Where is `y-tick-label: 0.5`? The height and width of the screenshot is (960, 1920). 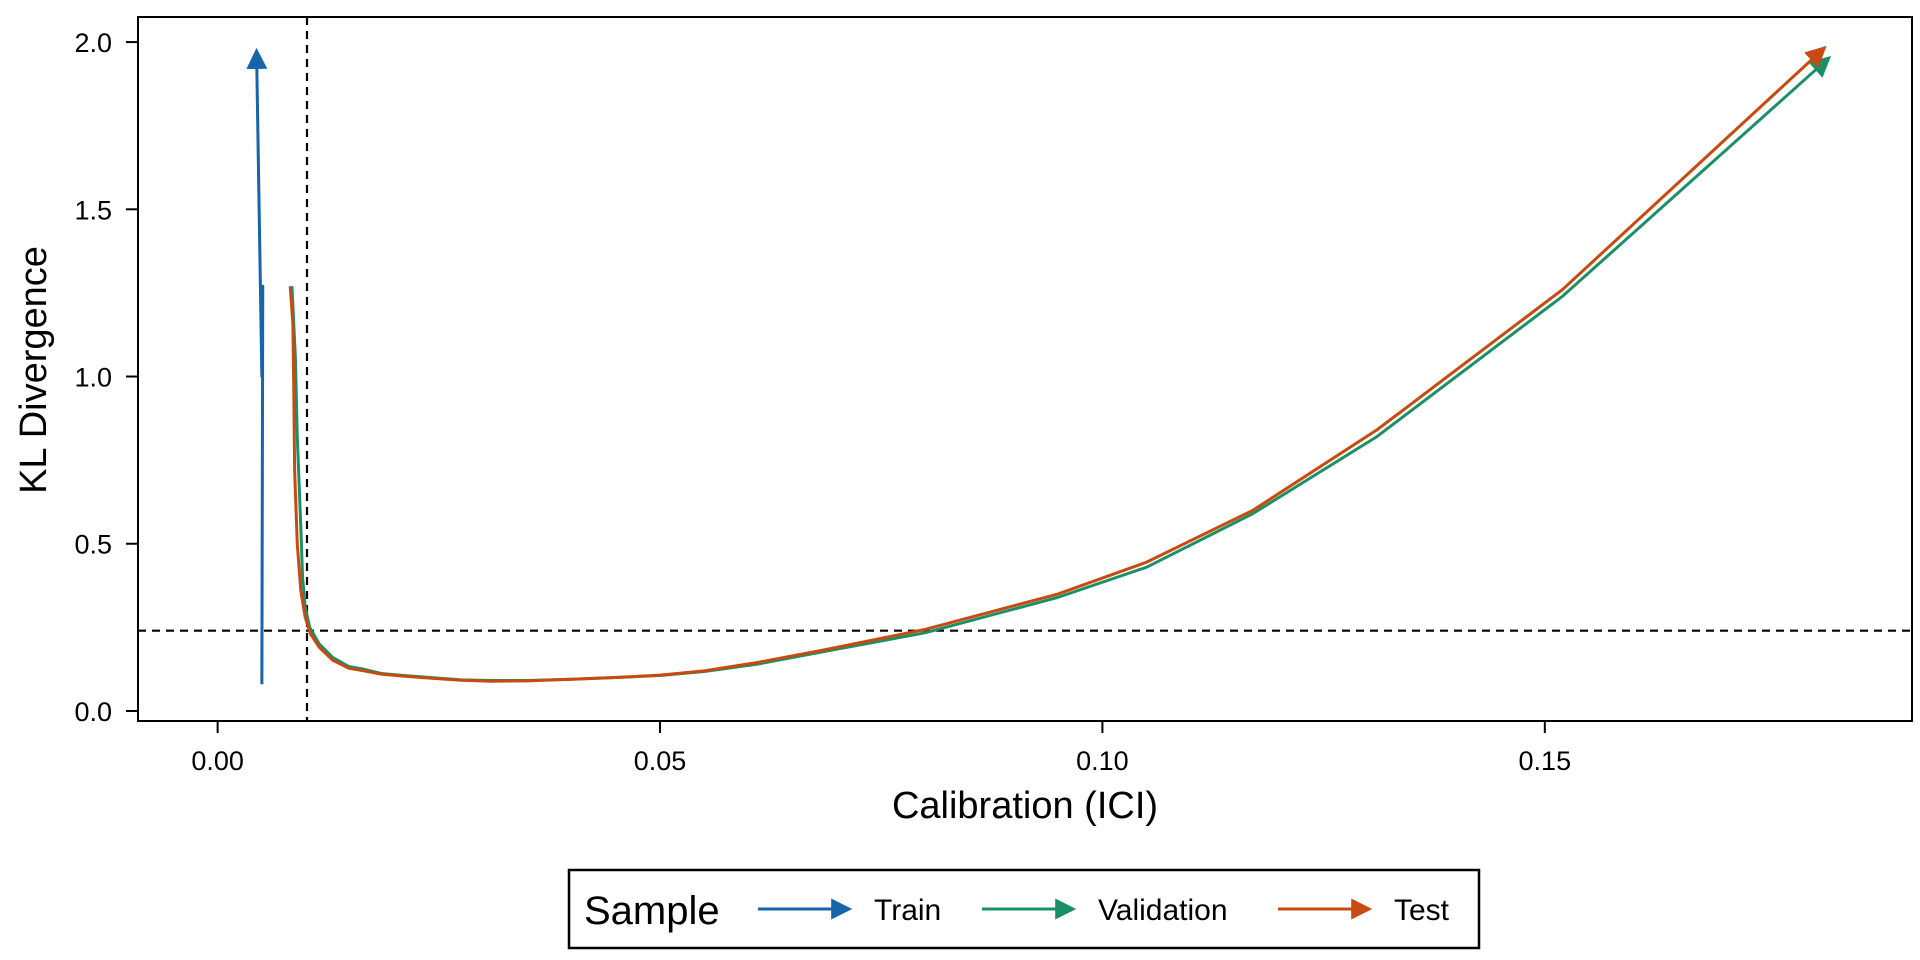
y-tick-label: 0.5 is located at coordinates (93, 545).